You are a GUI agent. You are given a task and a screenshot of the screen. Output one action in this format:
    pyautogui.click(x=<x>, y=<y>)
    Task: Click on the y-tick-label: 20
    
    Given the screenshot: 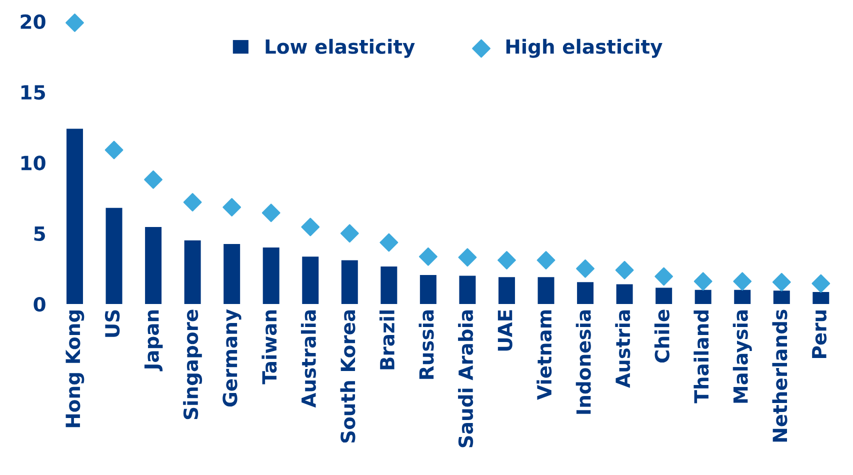 What is the action you would take?
    pyautogui.click(x=33, y=22)
    